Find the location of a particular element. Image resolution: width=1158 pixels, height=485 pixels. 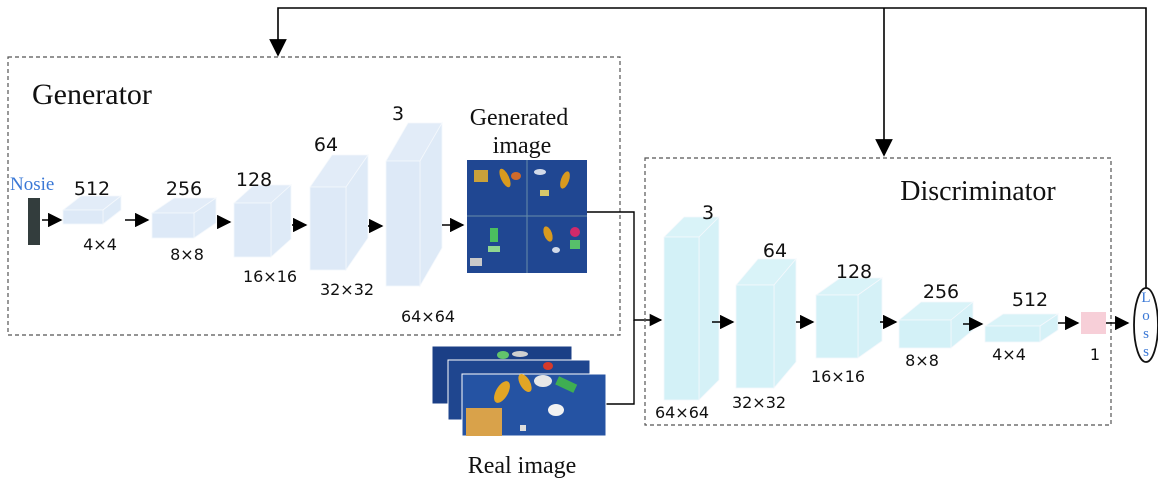

generator-layer-size: 32×32 is located at coordinates (347, 289).